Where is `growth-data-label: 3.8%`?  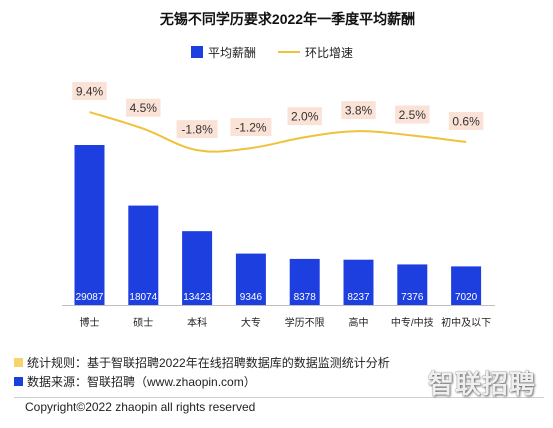 growth-data-label: 3.8% is located at coordinates (358, 110).